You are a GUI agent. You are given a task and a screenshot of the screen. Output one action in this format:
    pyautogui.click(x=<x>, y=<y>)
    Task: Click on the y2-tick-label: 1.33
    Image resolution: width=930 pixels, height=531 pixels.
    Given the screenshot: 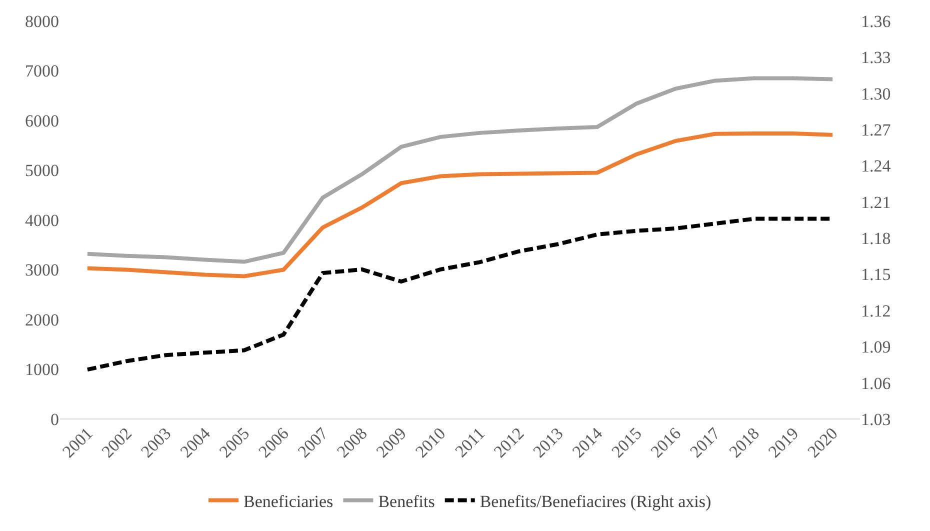 What is the action you would take?
    pyautogui.click(x=876, y=58)
    